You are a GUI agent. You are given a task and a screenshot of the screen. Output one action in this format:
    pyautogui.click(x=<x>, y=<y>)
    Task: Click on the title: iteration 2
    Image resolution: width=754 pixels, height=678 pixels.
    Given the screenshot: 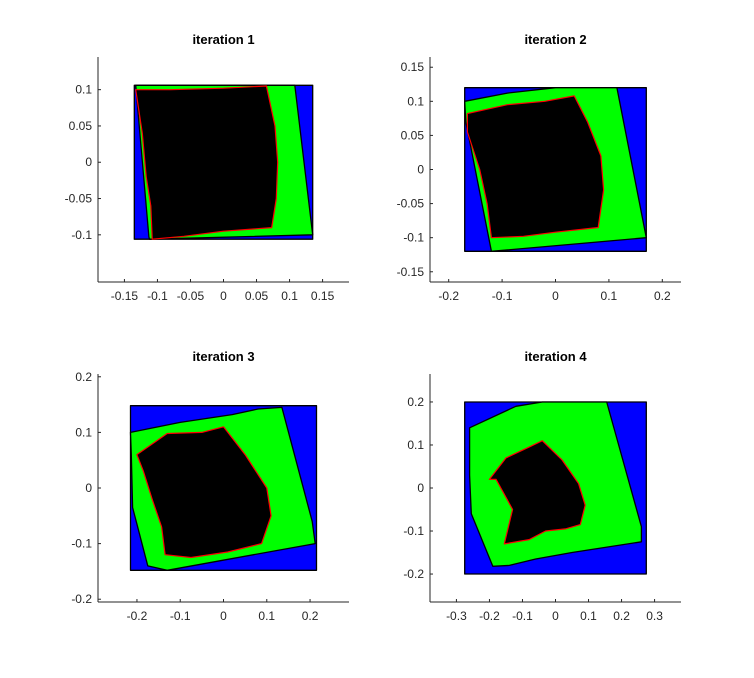 What is the action you would take?
    pyautogui.click(x=555, y=39)
    